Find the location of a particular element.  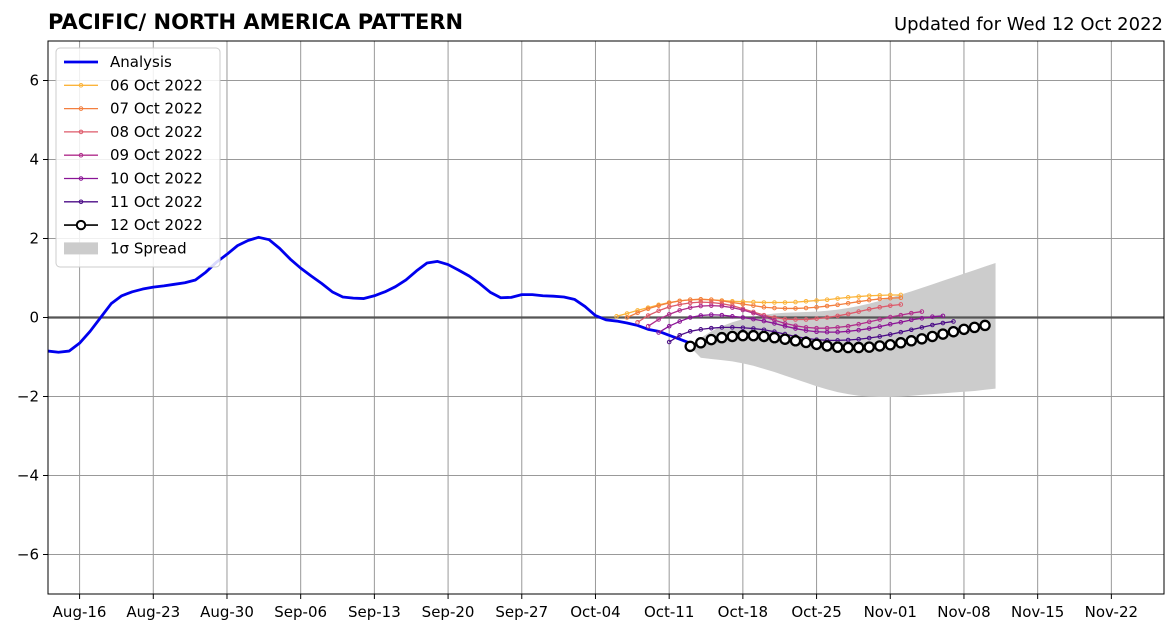

legend-entry-label: Analysis is located at coordinates (141, 62).